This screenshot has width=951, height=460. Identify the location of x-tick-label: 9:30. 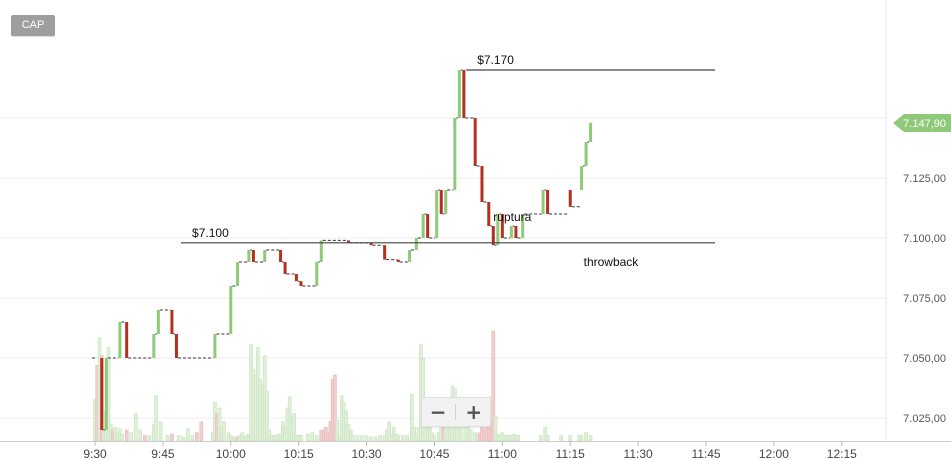
(95, 453).